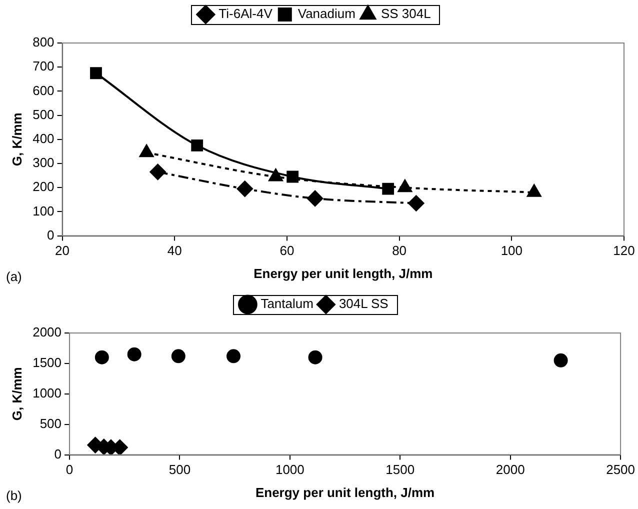 This screenshot has width=638, height=509. I want to click on x-tick-label: 1000, so click(289, 470).